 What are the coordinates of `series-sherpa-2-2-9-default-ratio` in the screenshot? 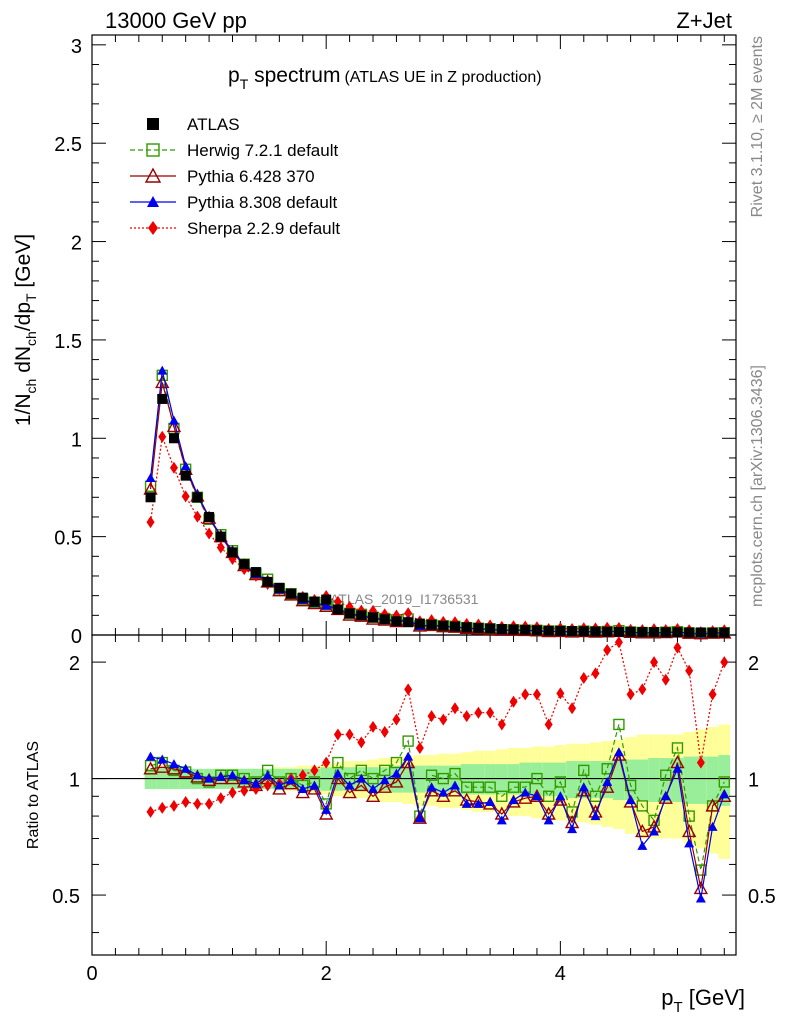 It's located at (437, 727).